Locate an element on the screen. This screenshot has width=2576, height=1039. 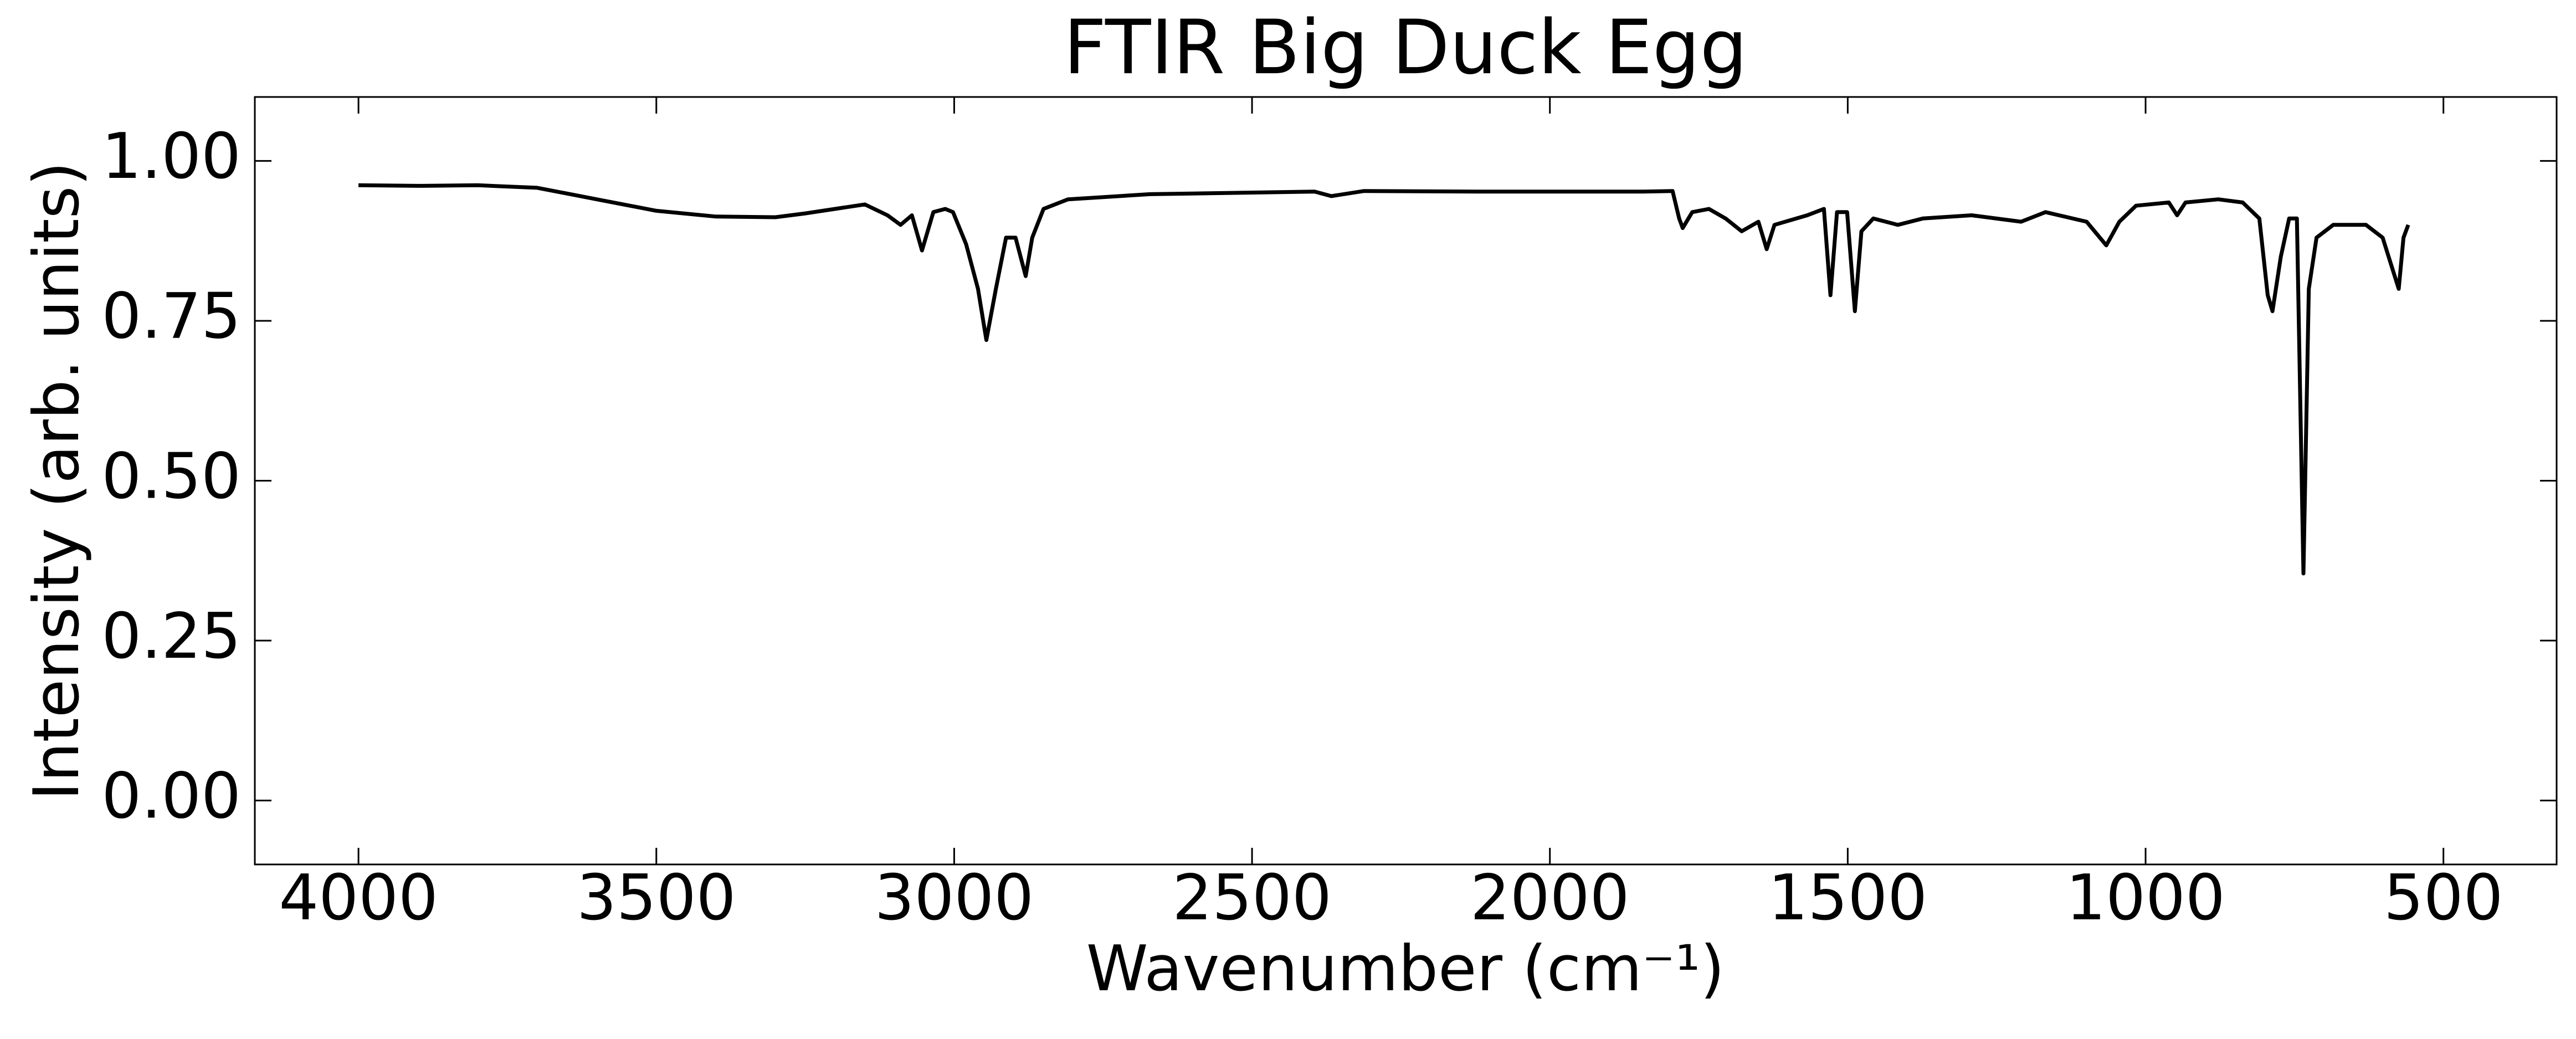
x-axis-label: Wavenumber (cm⁻¹) is located at coordinates (1405, 968).